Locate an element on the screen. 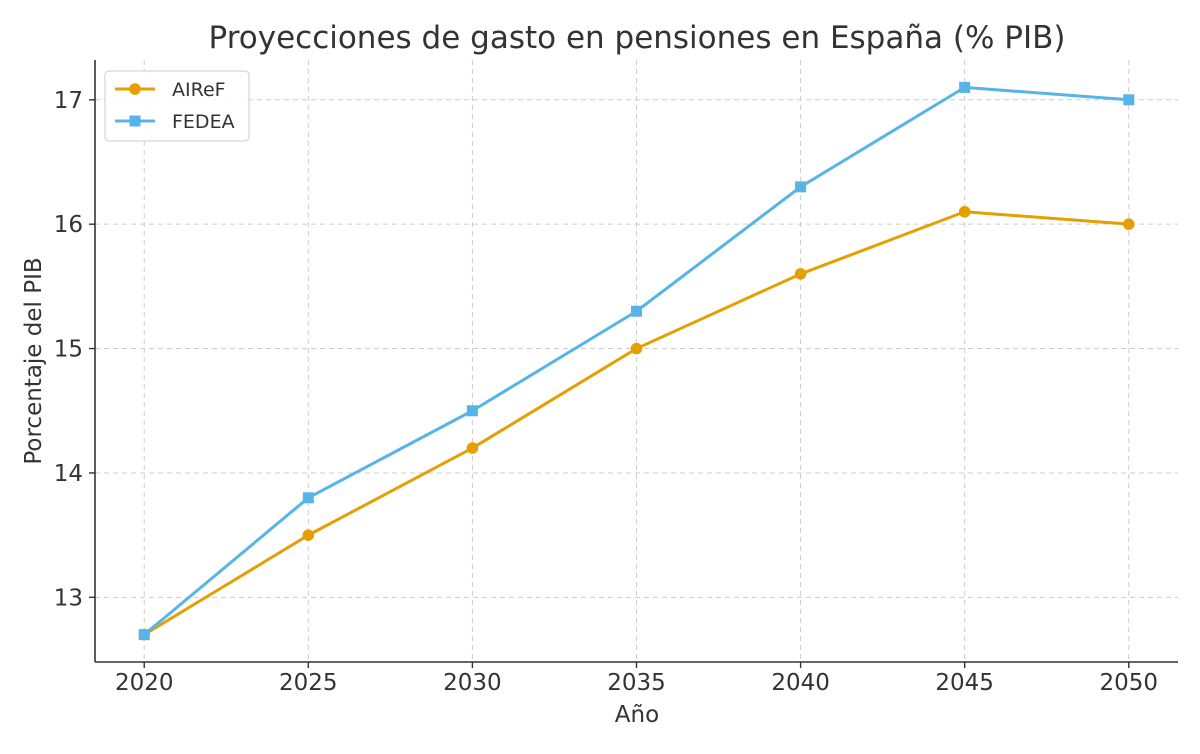 The height and width of the screenshot is (754, 1200). y-tick-label: 17 is located at coordinates (68, 101).